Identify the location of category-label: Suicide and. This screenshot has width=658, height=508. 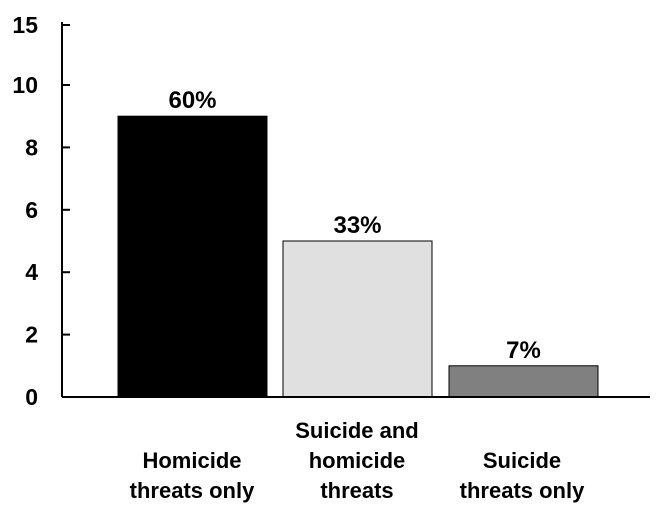
(356, 430).